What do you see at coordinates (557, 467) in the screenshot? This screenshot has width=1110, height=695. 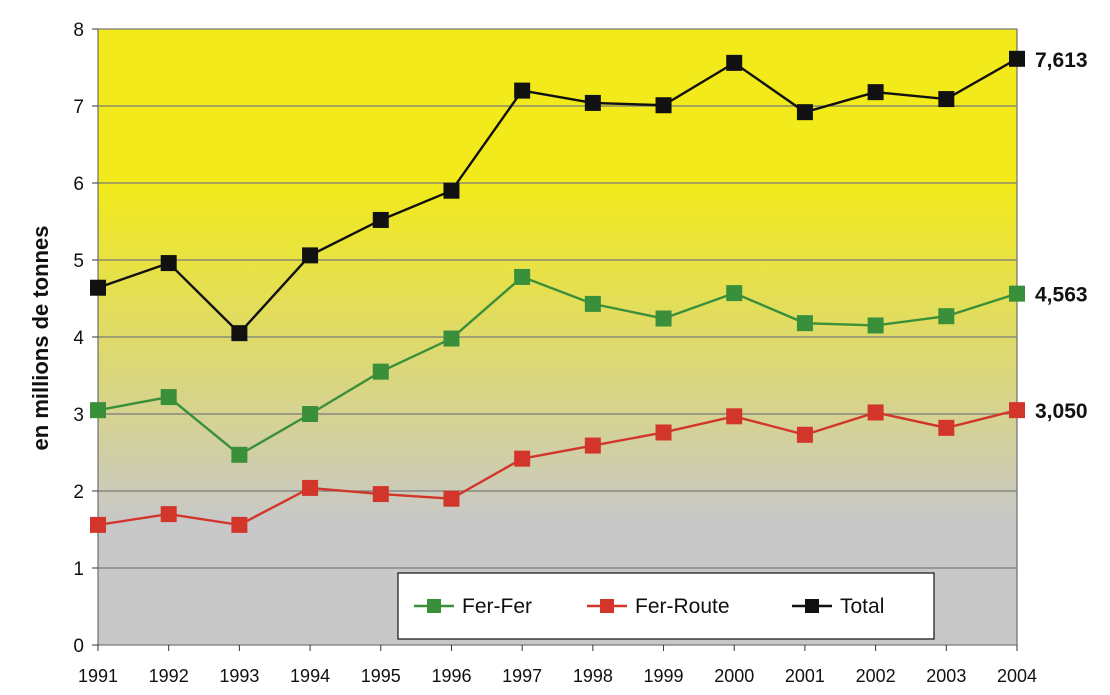 I see `series-line-fer-route` at bounding box center [557, 467].